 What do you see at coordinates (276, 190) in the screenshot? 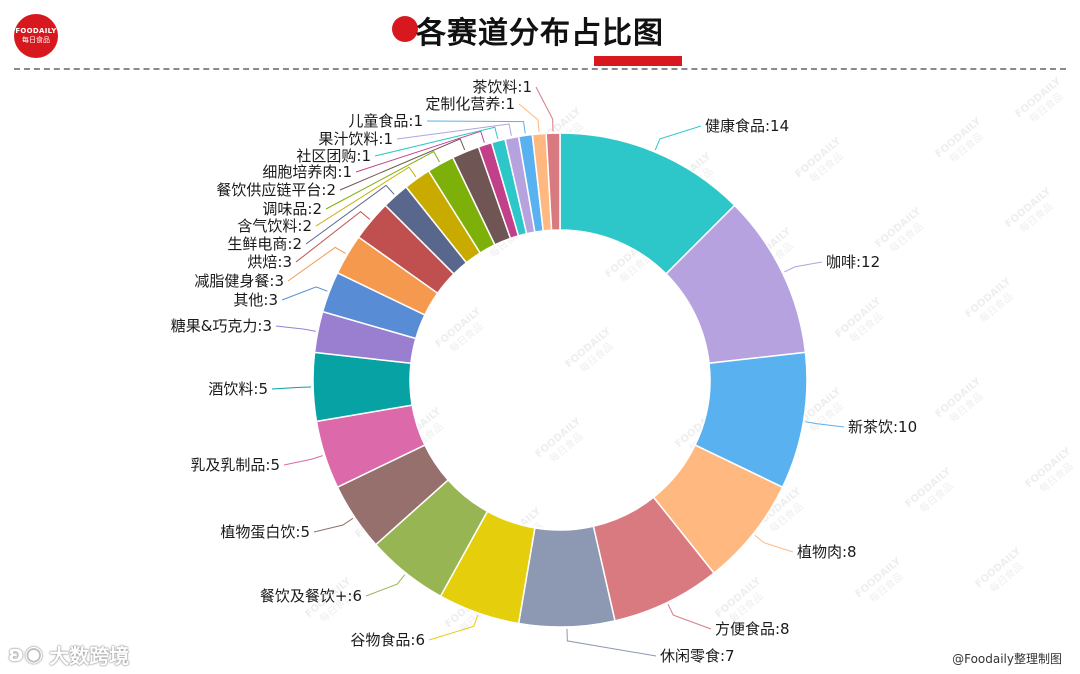
I see `slice-label-餐饮供应链平台: 餐饮供应链平台:2` at bounding box center [276, 190].